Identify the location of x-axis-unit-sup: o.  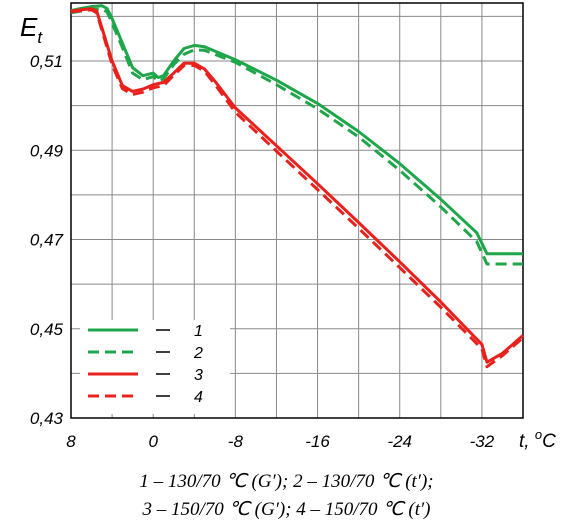
(538, 434).